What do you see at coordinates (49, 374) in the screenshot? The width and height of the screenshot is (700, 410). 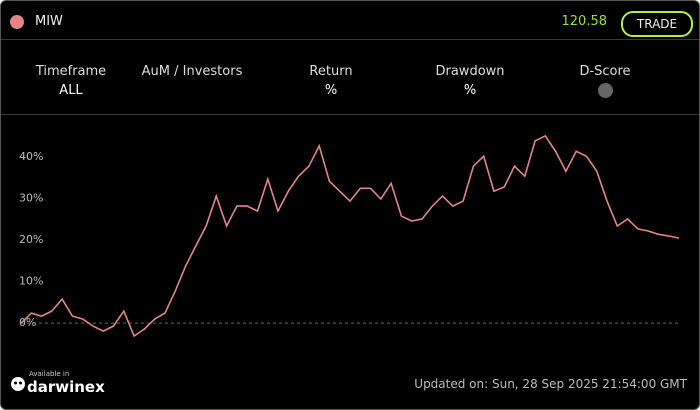 I see `brand-note: Available in` at bounding box center [49, 374].